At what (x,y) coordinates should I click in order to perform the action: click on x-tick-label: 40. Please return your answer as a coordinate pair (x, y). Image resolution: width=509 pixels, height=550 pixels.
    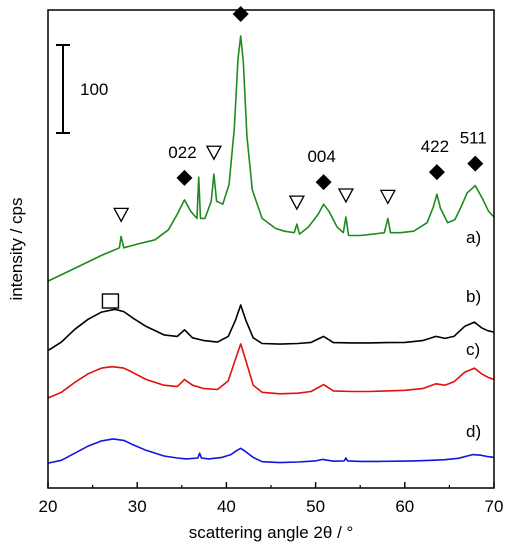
    Looking at the image, I should click on (226, 506).